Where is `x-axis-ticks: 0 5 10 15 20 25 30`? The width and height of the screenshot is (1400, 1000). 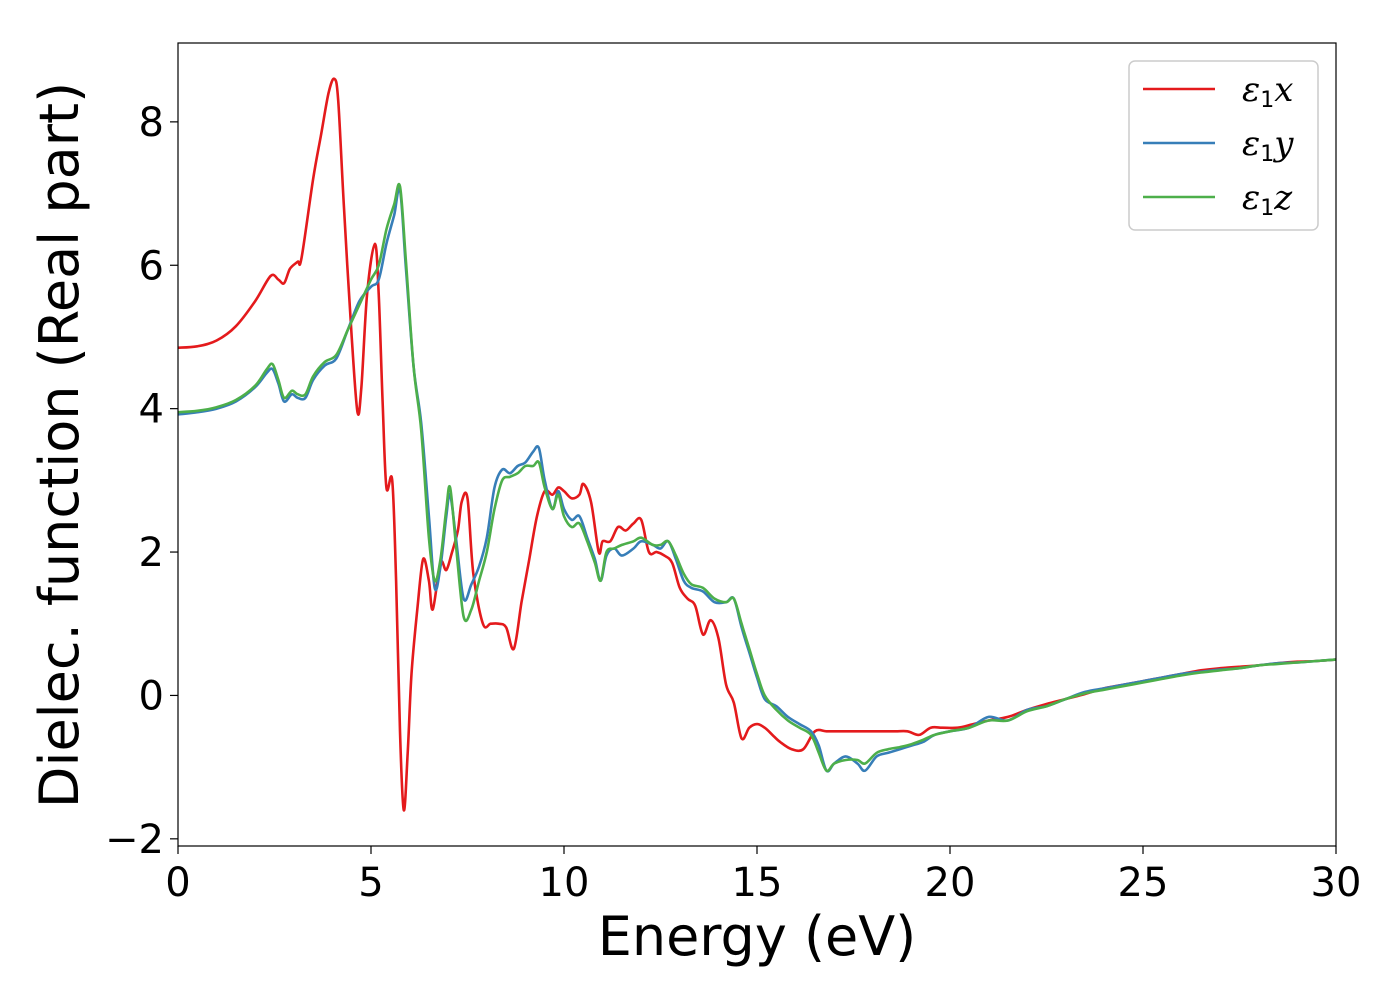
x-axis-ticks: 0 5 10 15 20 25 30 is located at coordinates (763, 876).